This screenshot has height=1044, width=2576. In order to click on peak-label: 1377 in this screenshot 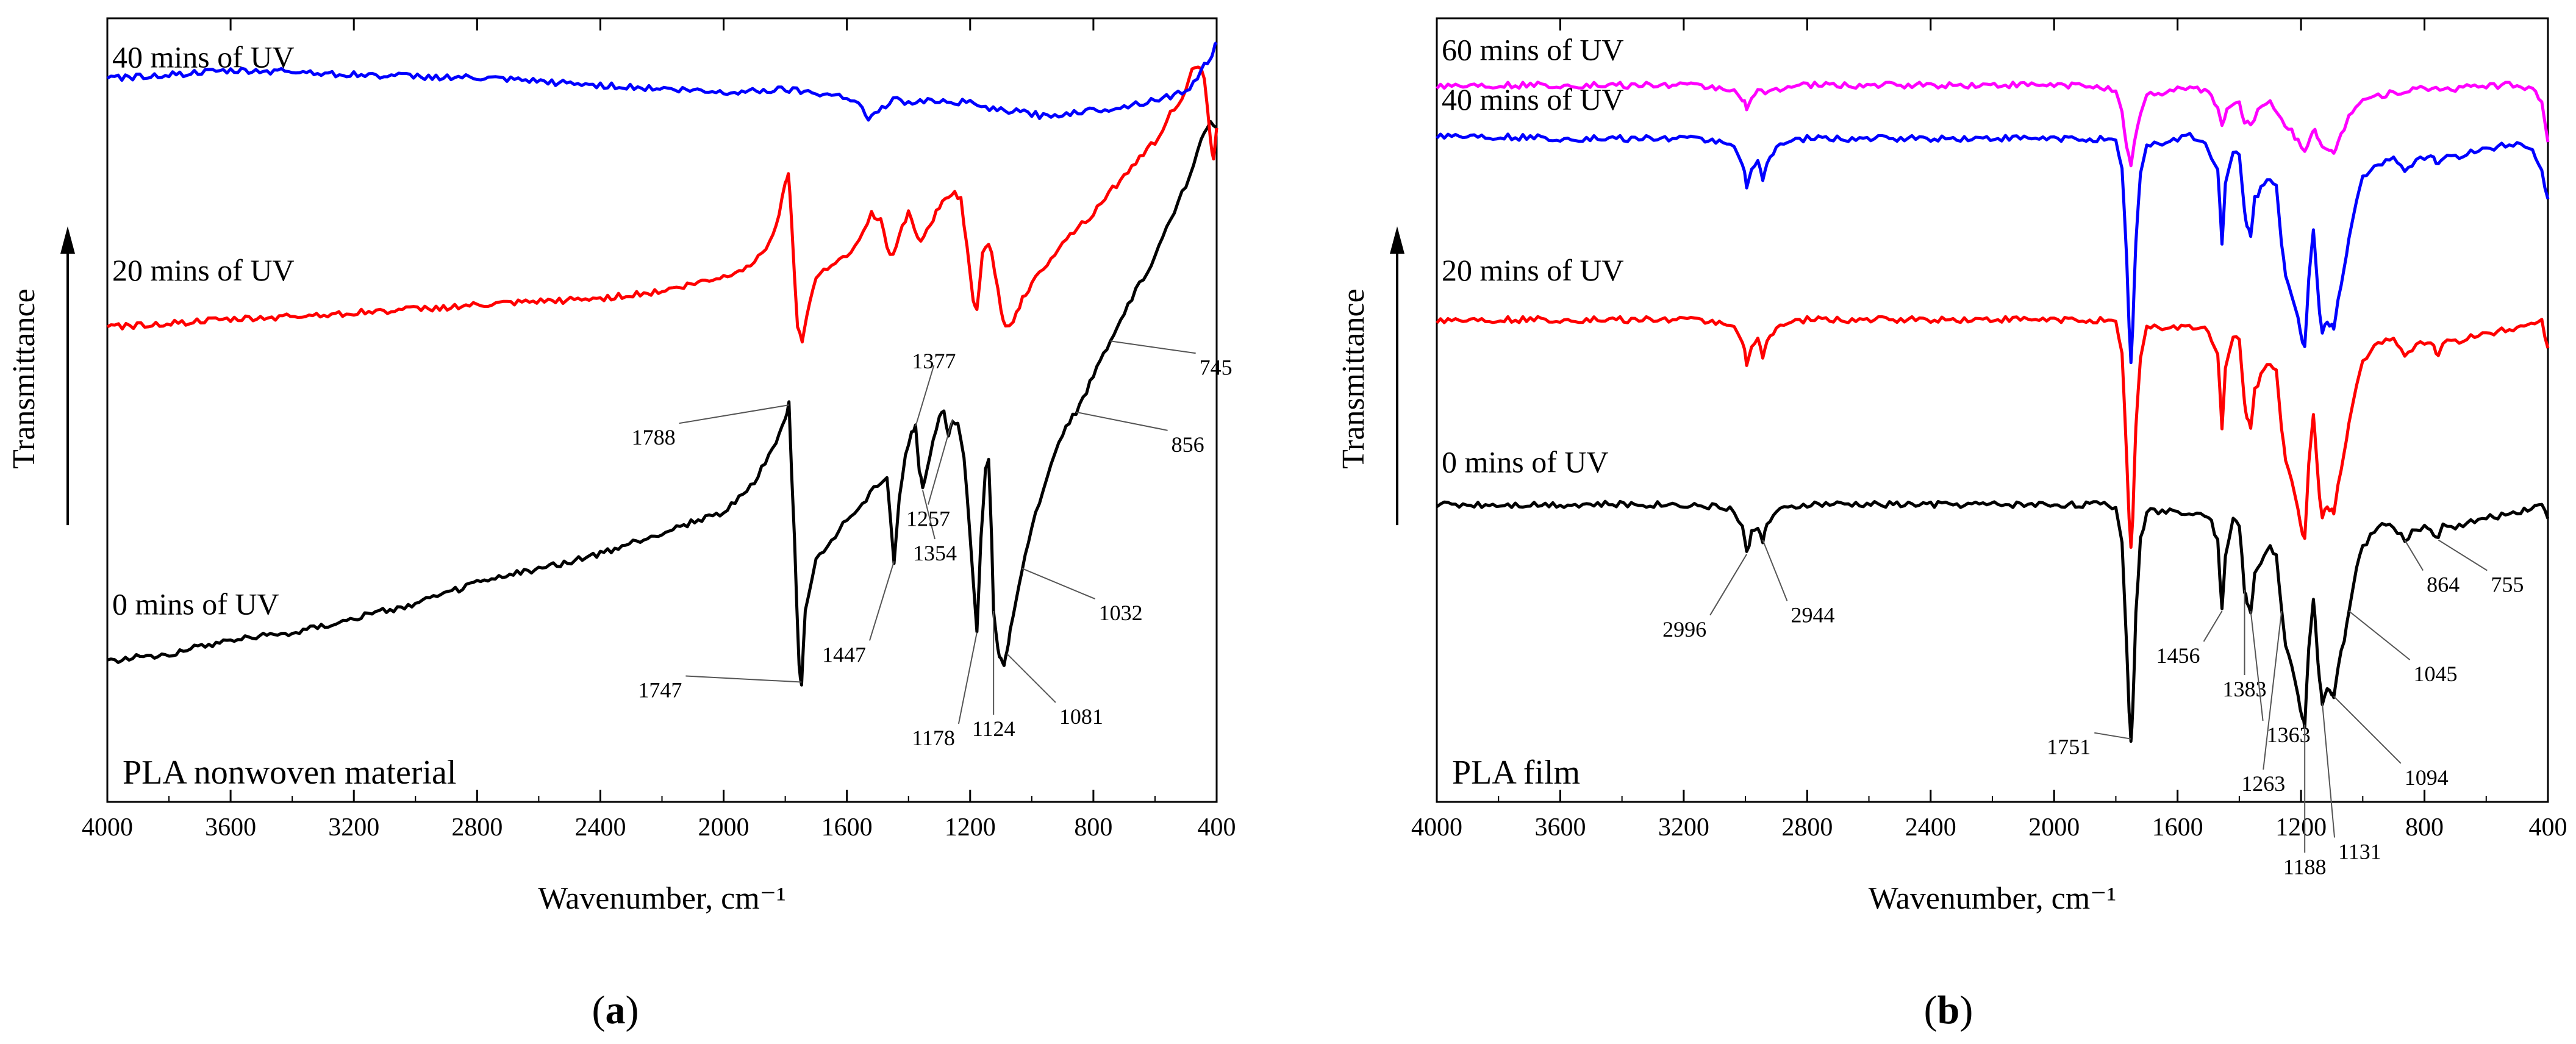, I will do `click(934, 361)`.